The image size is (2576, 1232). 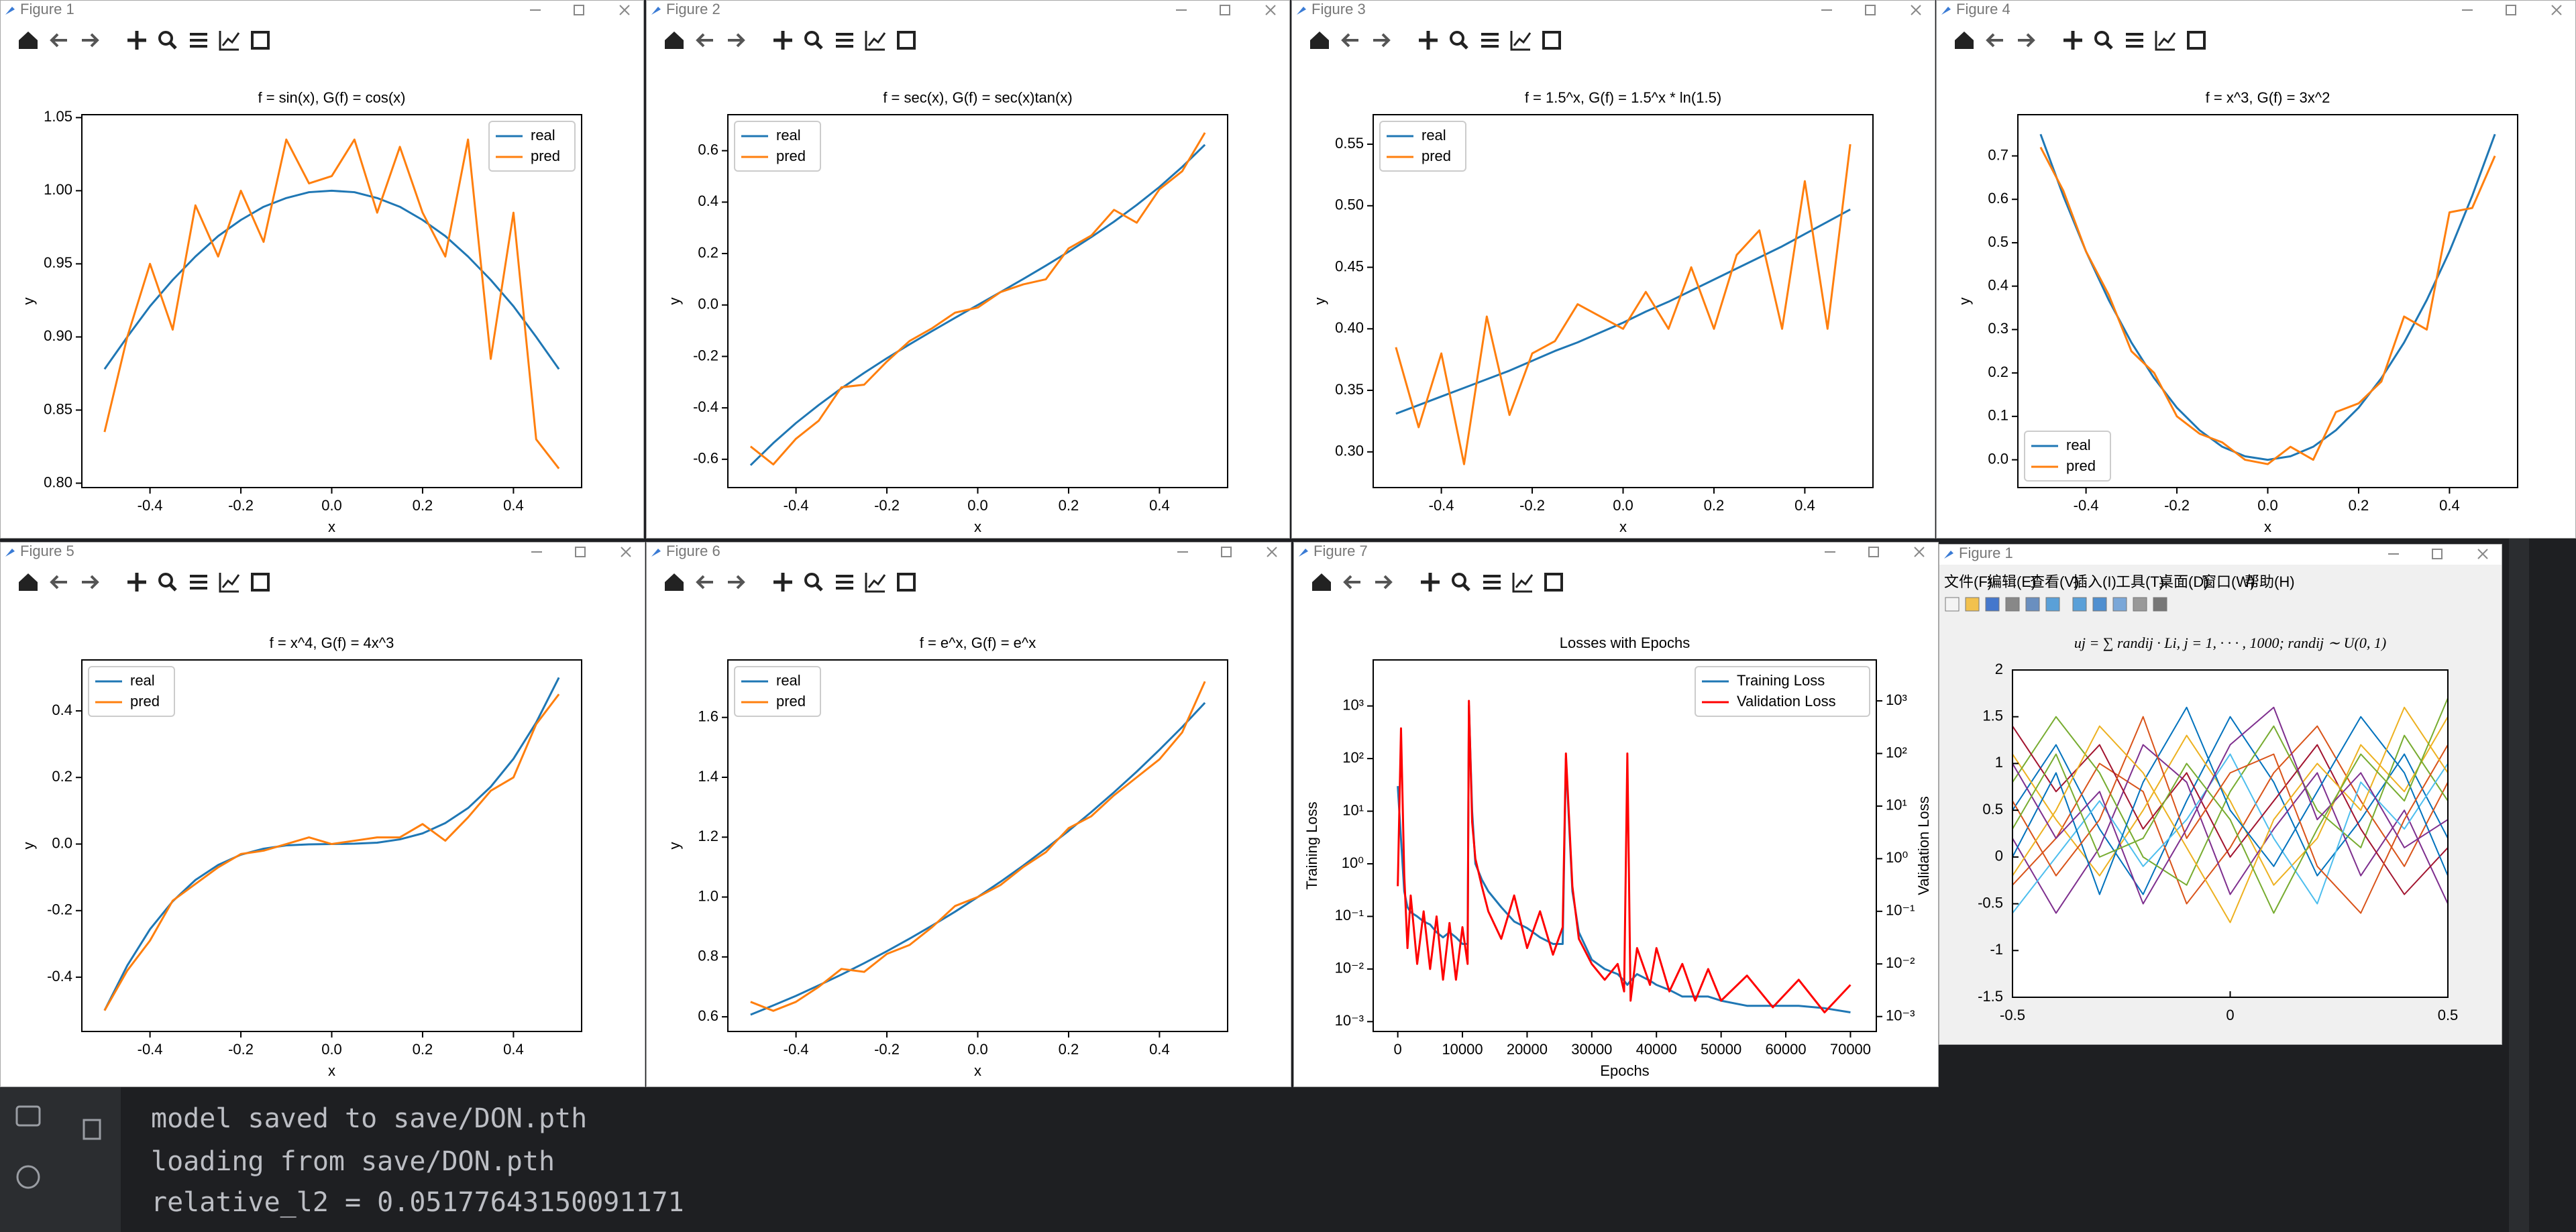 What do you see at coordinates (2054, 581) in the screenshot?
I see `menu-item: 查看(V)` at bounding box center [2054, 581].